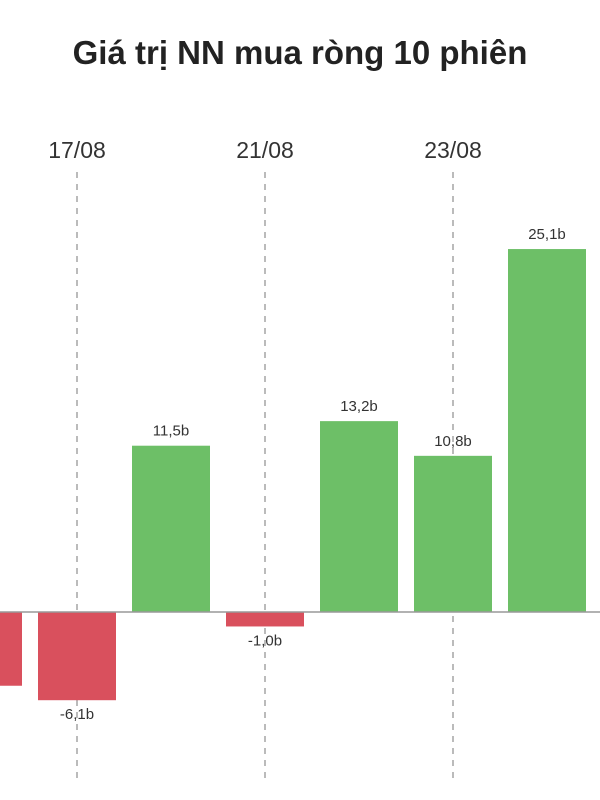 This screenshot has height=800, width=600. I want to click on x-tick-label: 17/08, so click(77, 150).